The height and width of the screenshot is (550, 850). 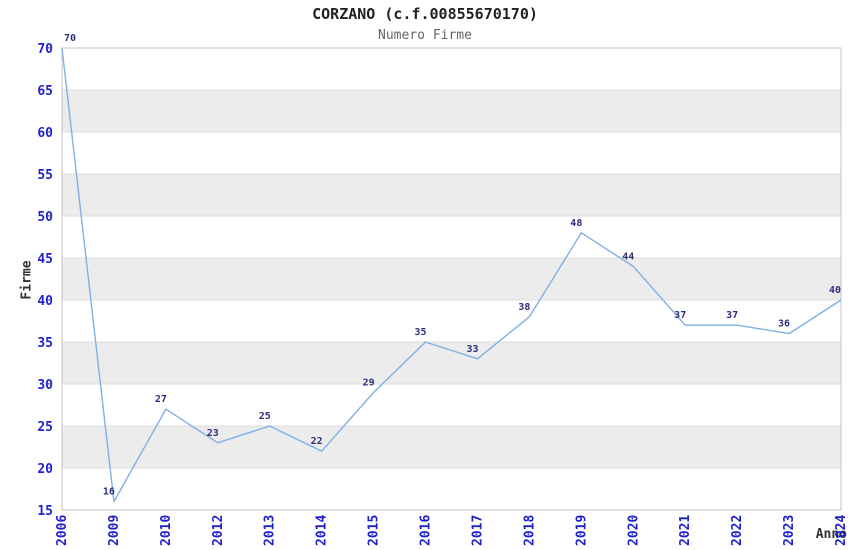 What do you see at coordinates (421, 332) in the screenshot?
I see `data-point-label: 35` at bounding box center [421, 332].